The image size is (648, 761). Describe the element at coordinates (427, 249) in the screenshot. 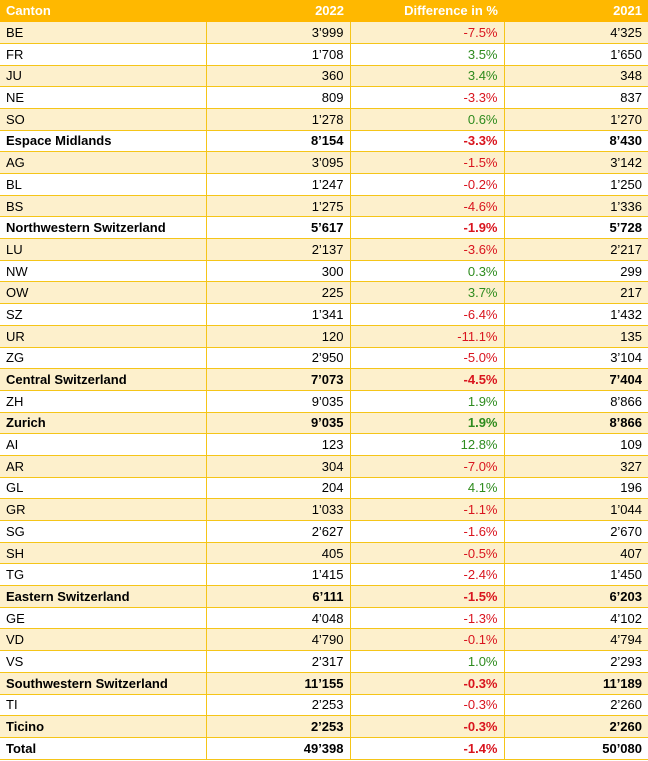

I see `cell-difference: -3.6%` at that location.